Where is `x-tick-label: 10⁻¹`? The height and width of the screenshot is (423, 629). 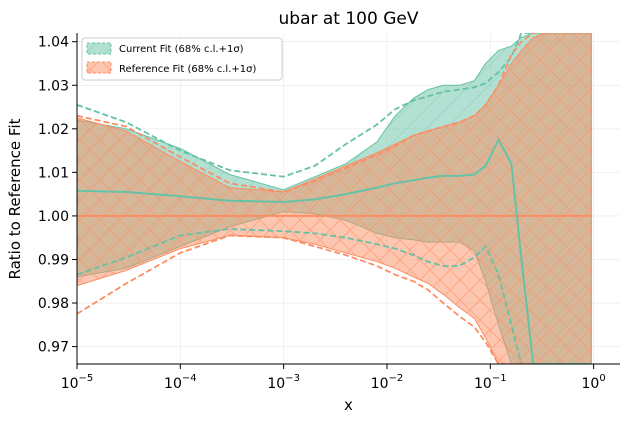 x-tick-label: 10⁻¹ is located at coordinates (490, 382).